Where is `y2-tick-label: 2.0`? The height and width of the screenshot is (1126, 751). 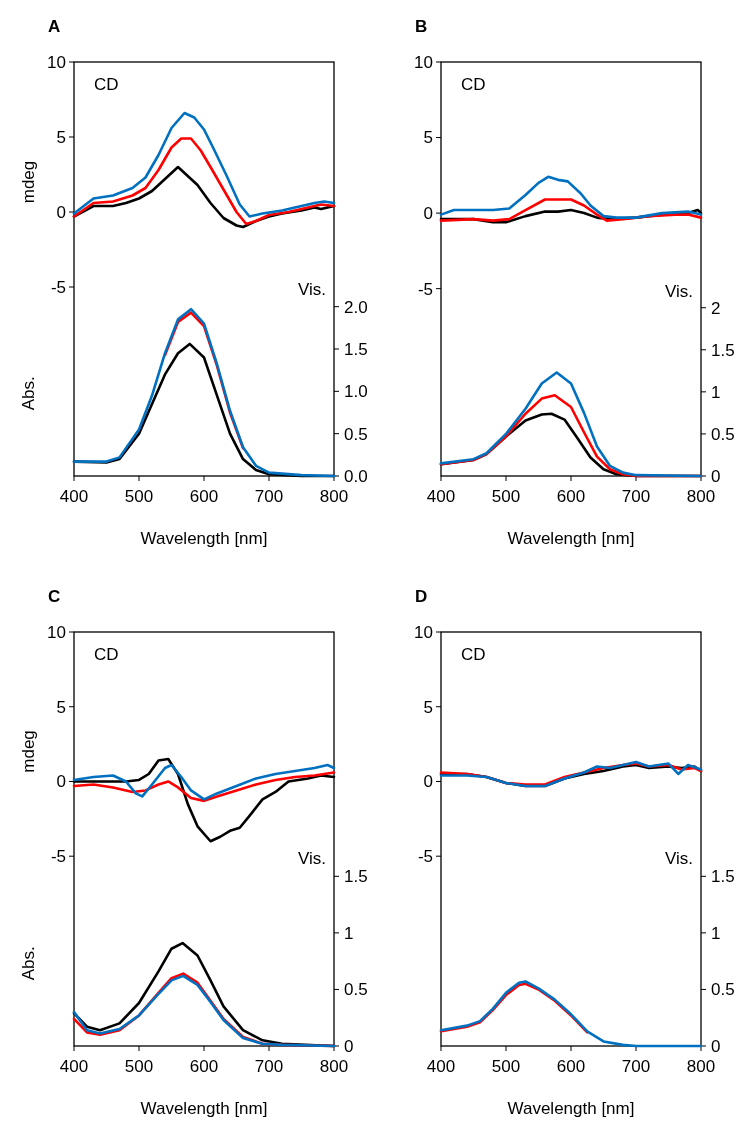
y2-tick-label: 2.0 is located at coordinates (356, 307).